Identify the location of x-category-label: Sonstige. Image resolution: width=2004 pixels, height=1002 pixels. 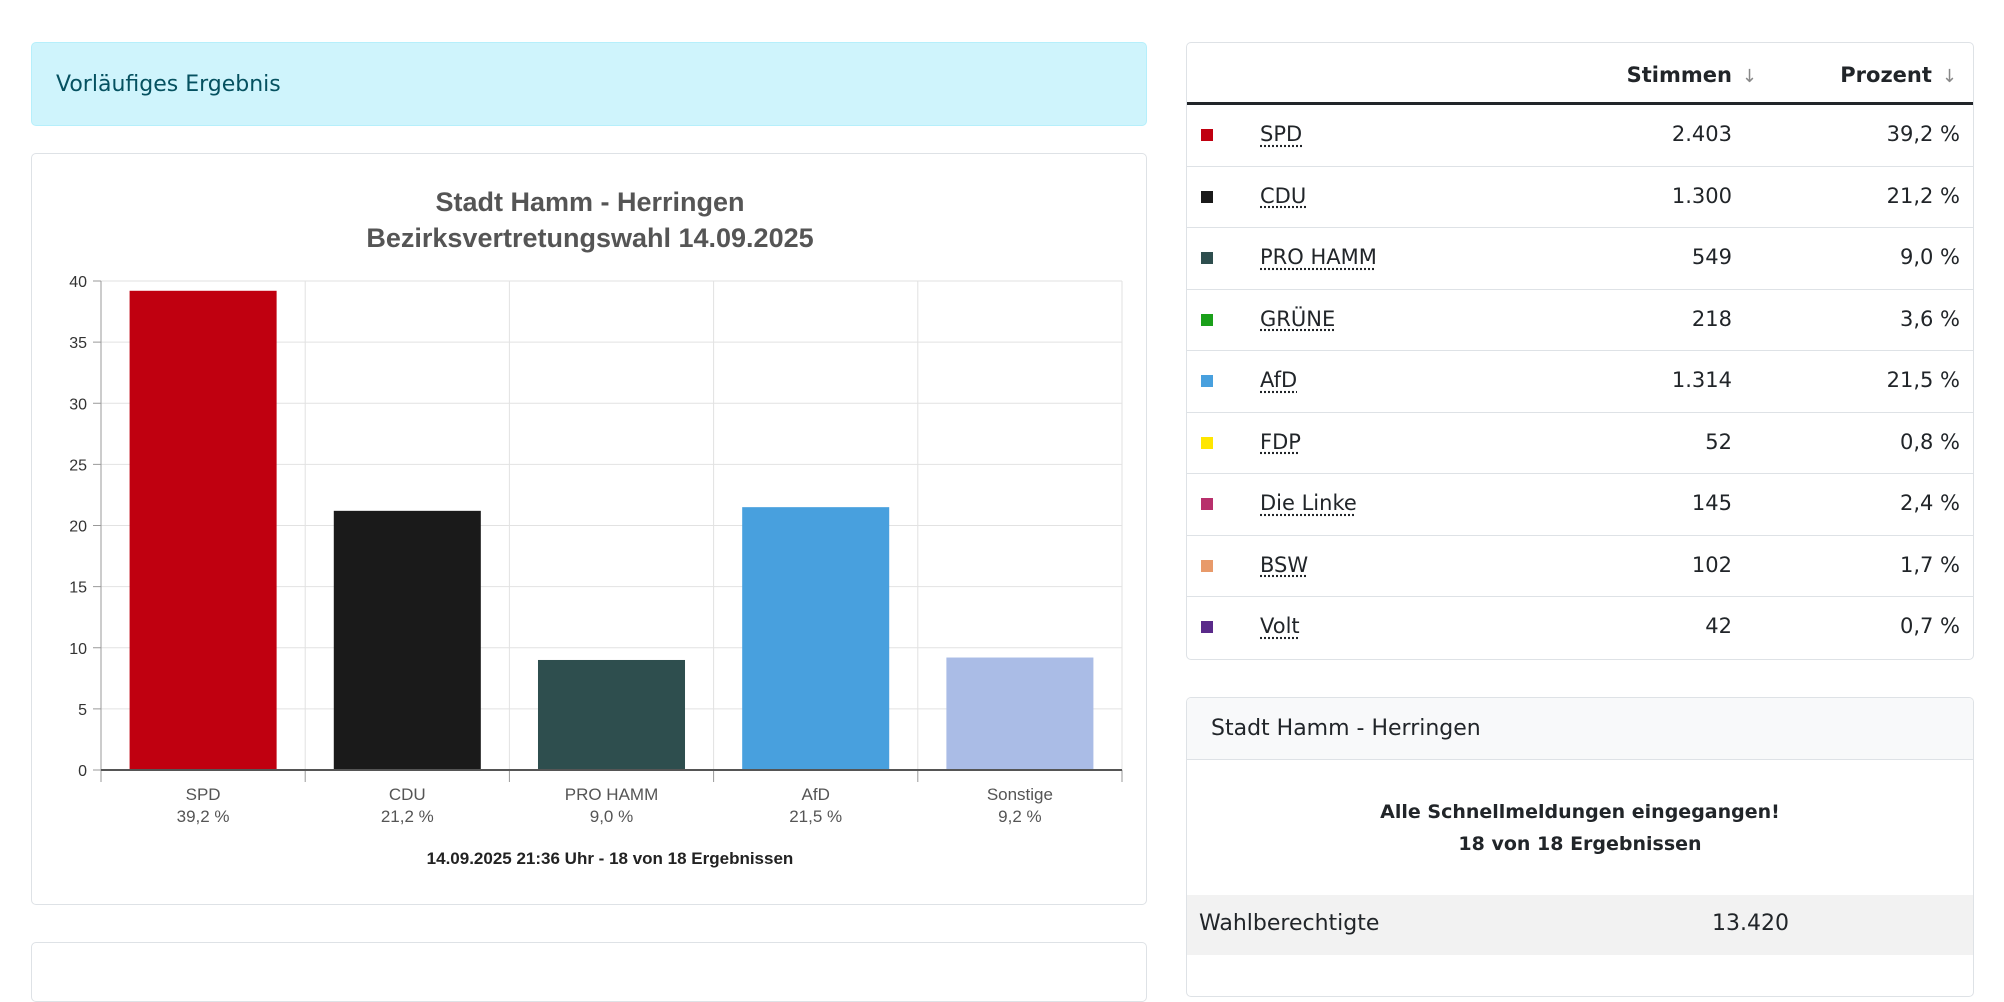
(1020, 794).